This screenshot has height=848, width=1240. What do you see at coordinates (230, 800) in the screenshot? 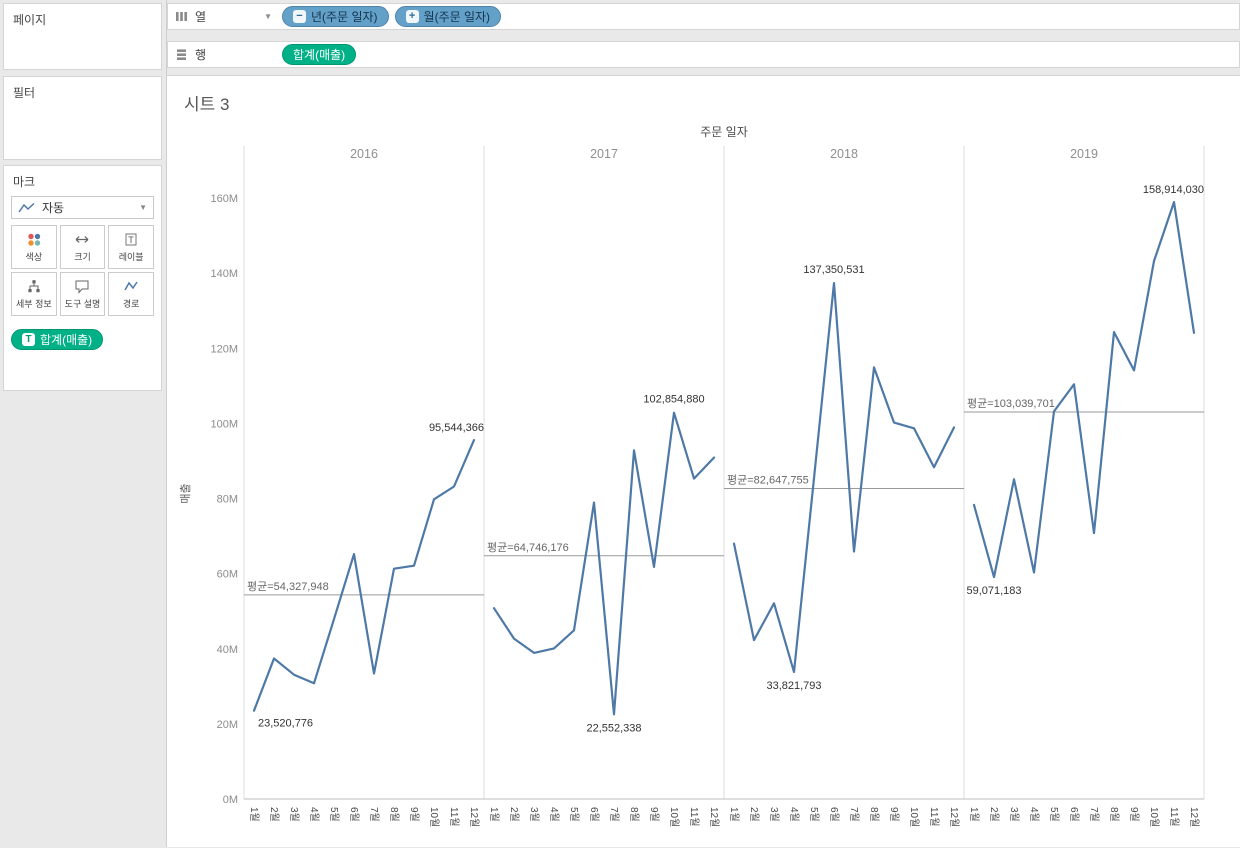
I see `y-tick-label: 0M` at bounding box center [230, 800].